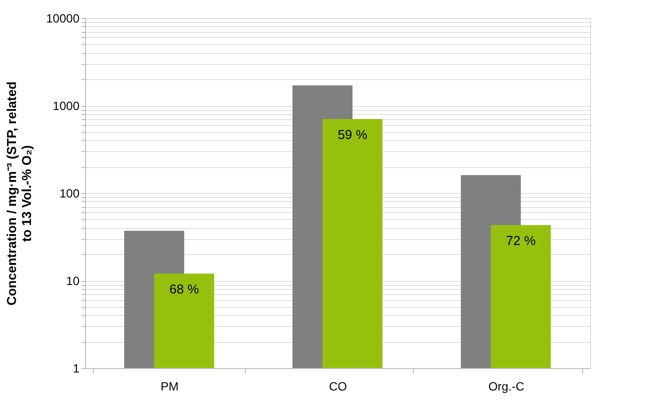  Describe the element at coordinates (338, 387) in the screenshot. I see `x-tick-label: CO` at that location.